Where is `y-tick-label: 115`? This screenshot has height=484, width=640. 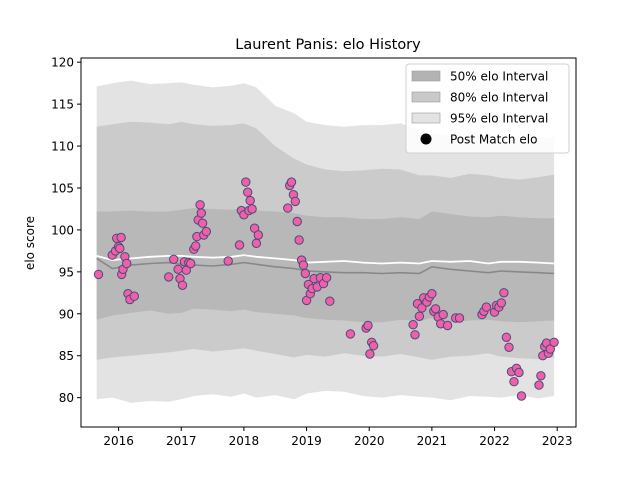
y-tick-label: 115 is located at coordinates (62, 105).